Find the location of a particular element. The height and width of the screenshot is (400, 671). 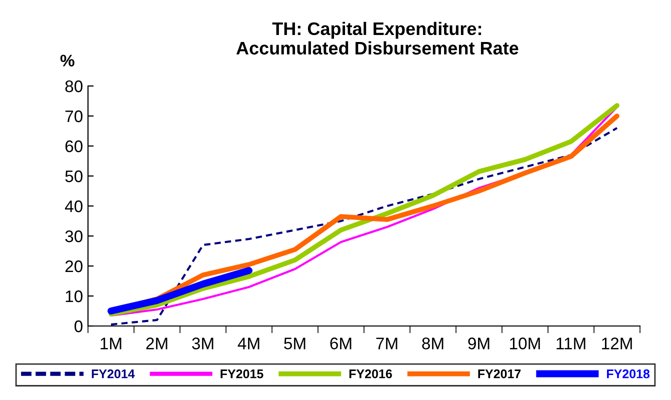

legend-label: FY2017 is located at coordinates (499, 373).